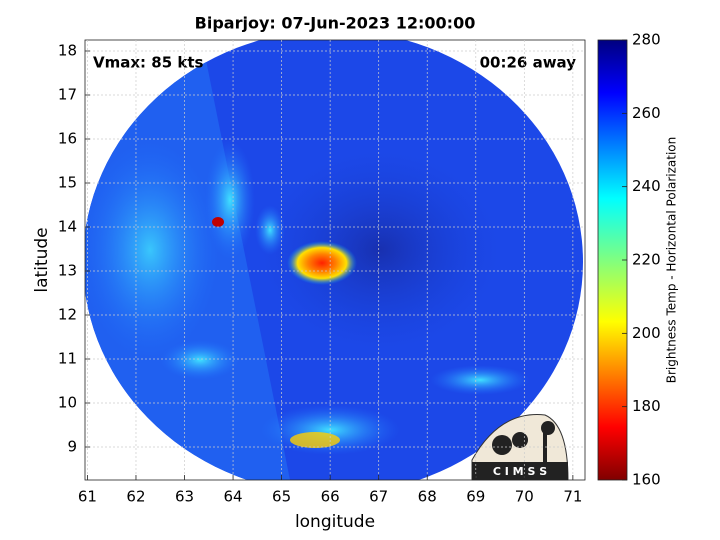 The image size is (720, 540). Describe the element at coordinates (520, 471) in the screenshot. I see `logo-text: C I M S S` at that location.